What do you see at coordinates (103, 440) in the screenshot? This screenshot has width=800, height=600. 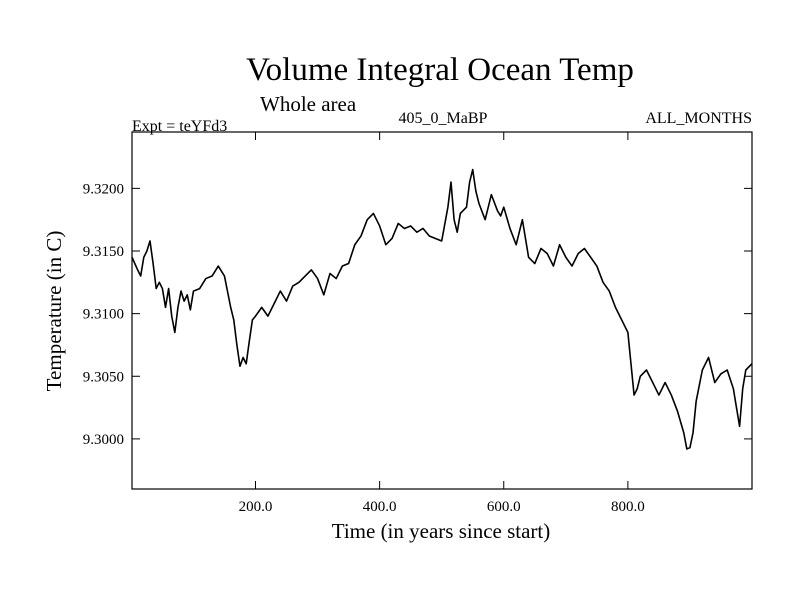 I see `y-tick-label: 9.3000` at bounding box center [103, 440].